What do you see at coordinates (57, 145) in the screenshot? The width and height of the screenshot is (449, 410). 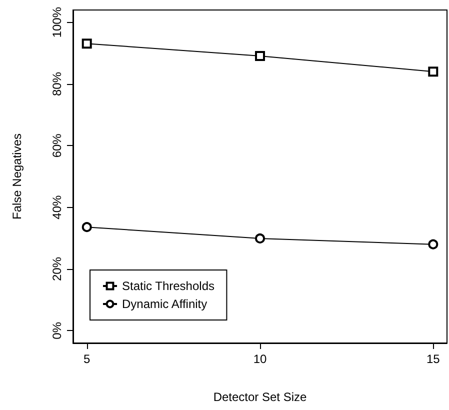 I see `y-tick-label: 60%` at bounding box center [57, 145].